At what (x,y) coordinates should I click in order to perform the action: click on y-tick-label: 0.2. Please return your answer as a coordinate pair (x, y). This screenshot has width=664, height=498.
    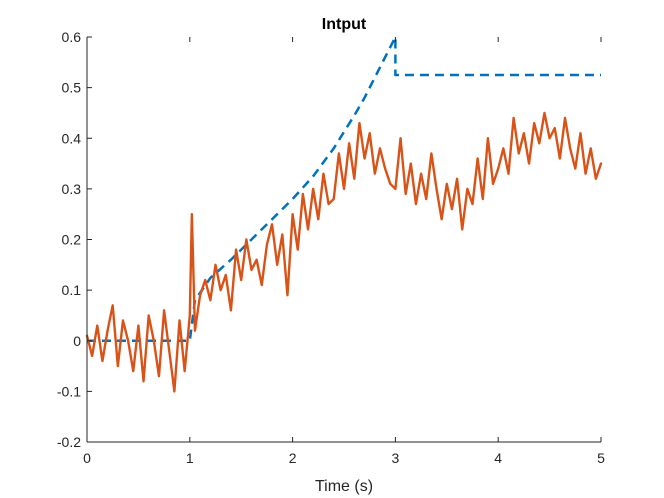
    Looking at the image, I should click on (72, 240).